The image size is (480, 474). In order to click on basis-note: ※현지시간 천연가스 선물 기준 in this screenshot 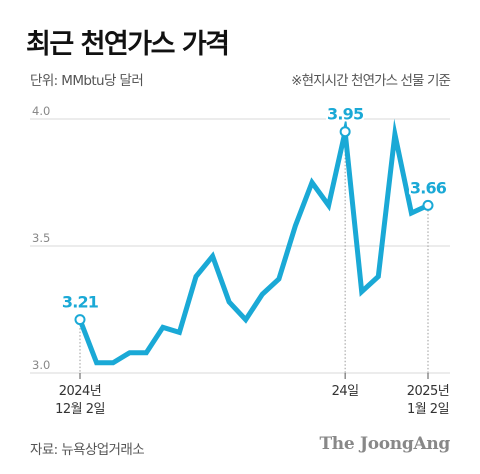, I will do `click(371, 81)`.